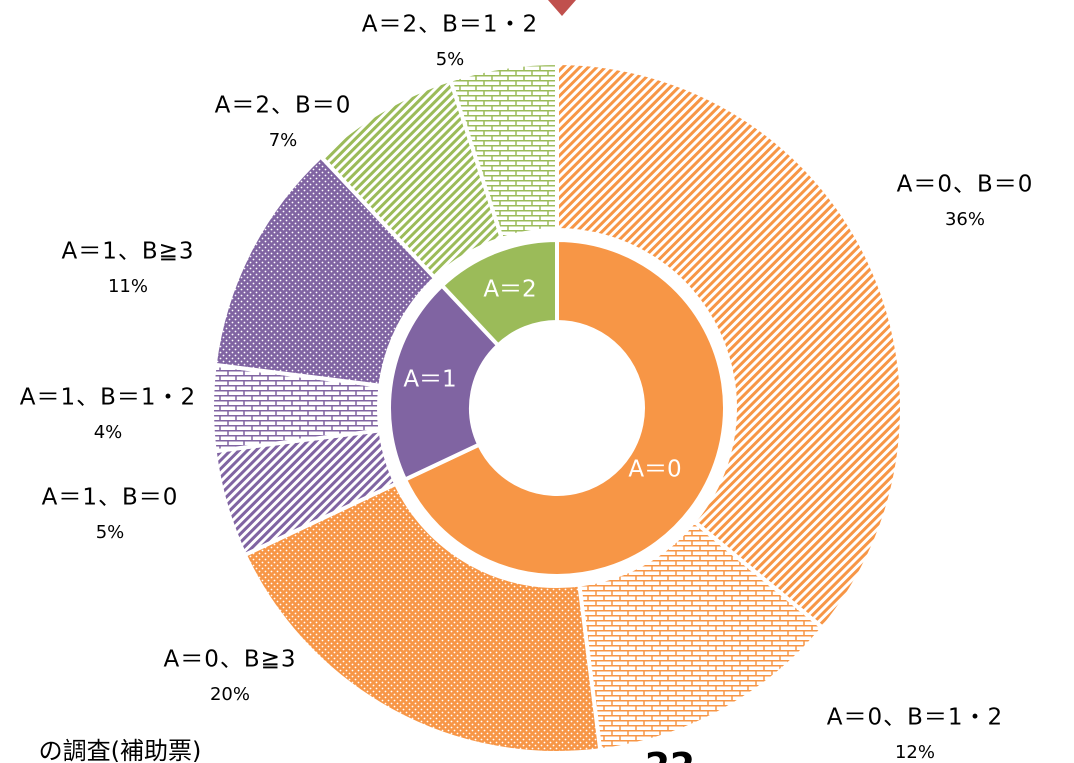  I want to click on footnote: の調査(補助票), so click(120, 750).